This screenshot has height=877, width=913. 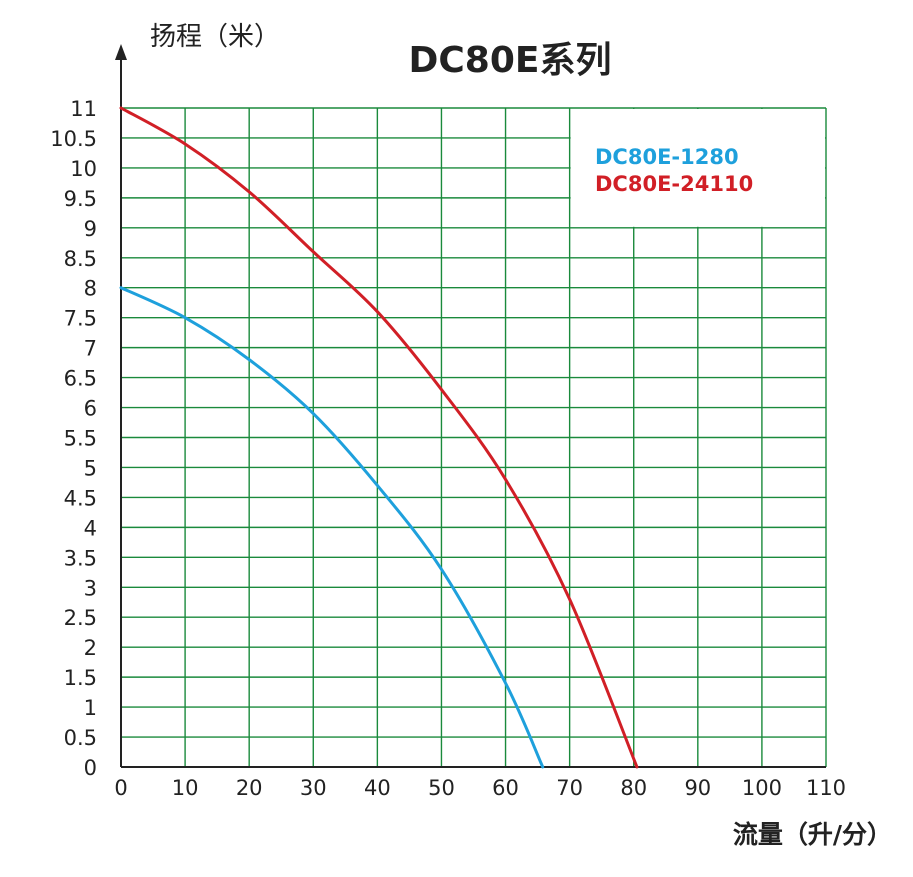 What do you see at coordinates (667, 157) in the screenshot?
I see `legend-entry-dc80e-1280: DC80E-1280` at bounding box center [667, 157].